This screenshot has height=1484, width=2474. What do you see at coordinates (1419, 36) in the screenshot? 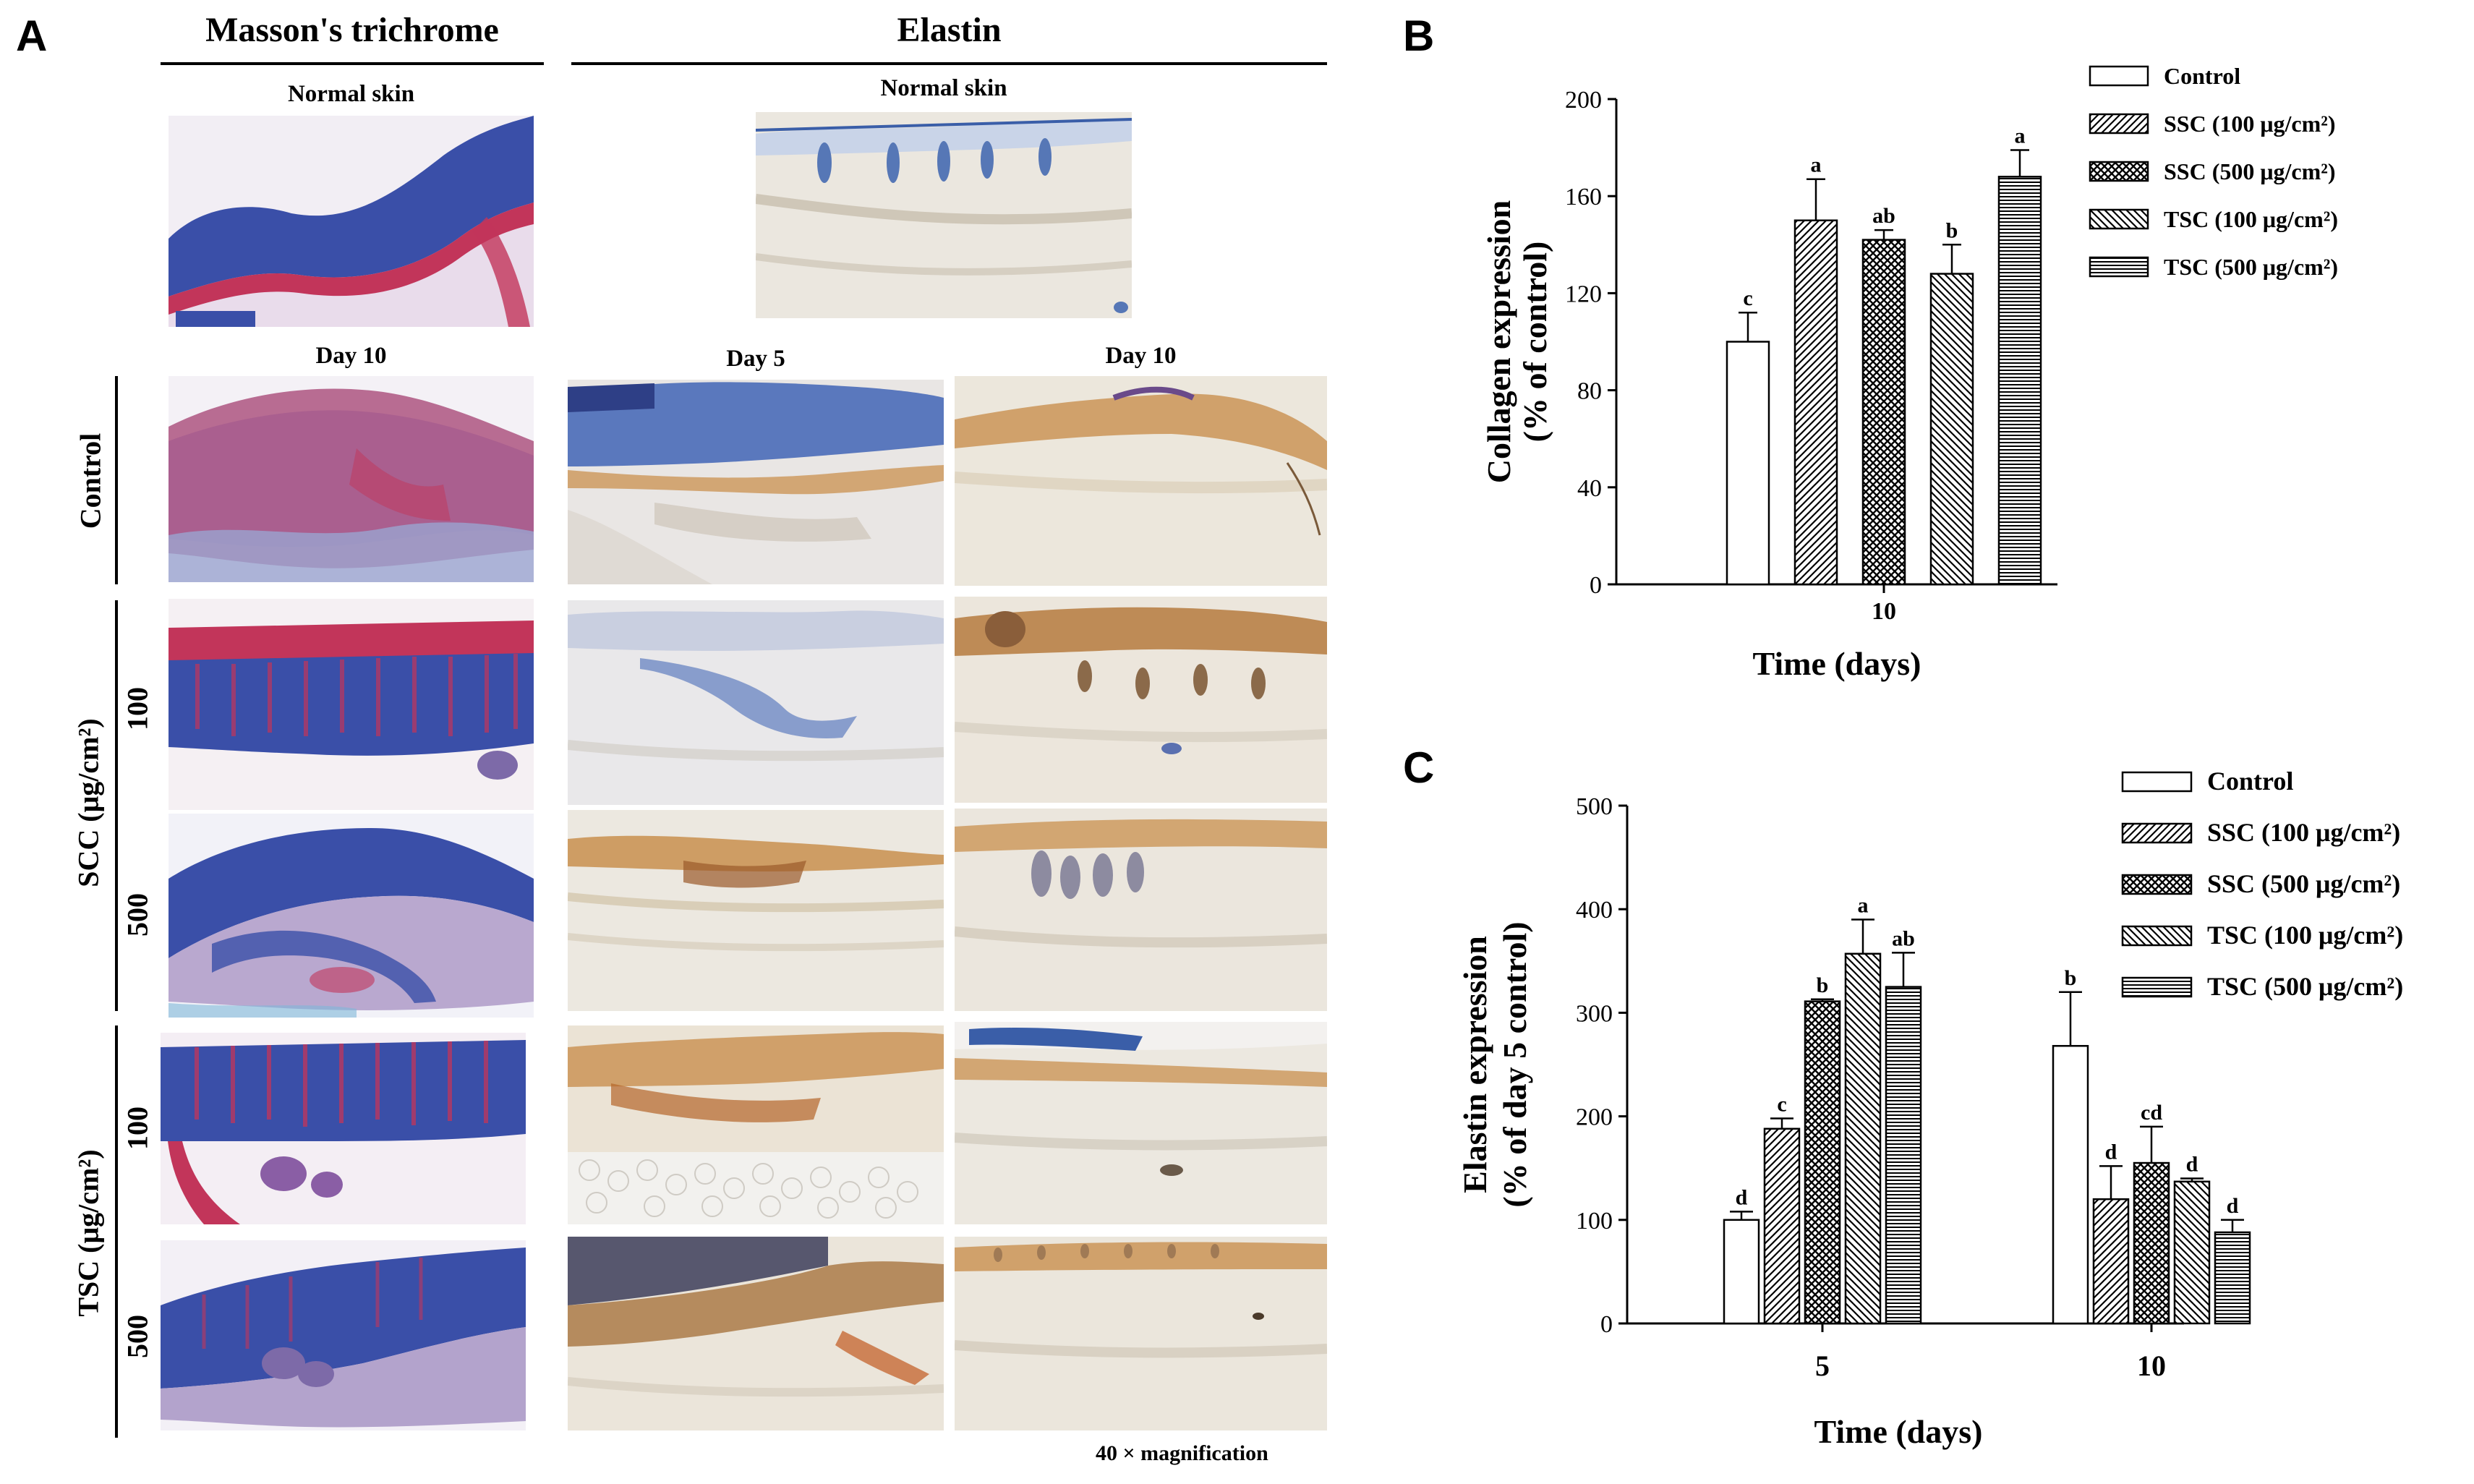
I see `panel-letter-b: B` at bounding box center [1419, 36].